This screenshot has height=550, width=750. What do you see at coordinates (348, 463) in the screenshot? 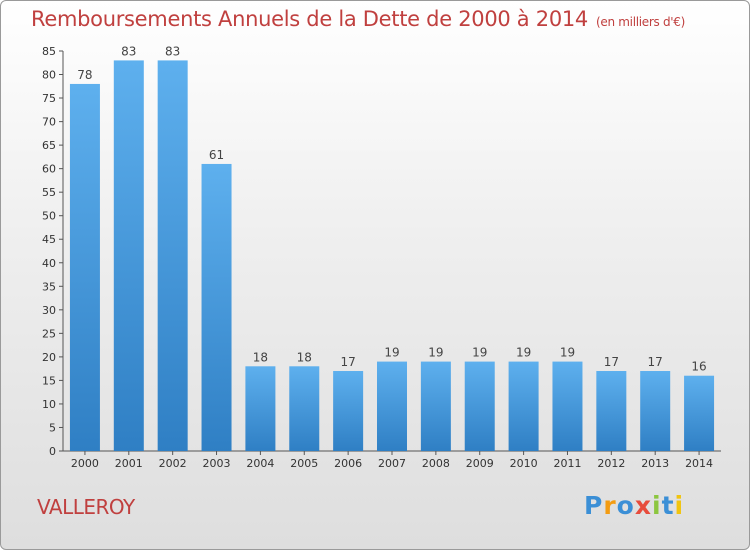
I see `x-tick-label: 2006` at bounding box center [348, 463].